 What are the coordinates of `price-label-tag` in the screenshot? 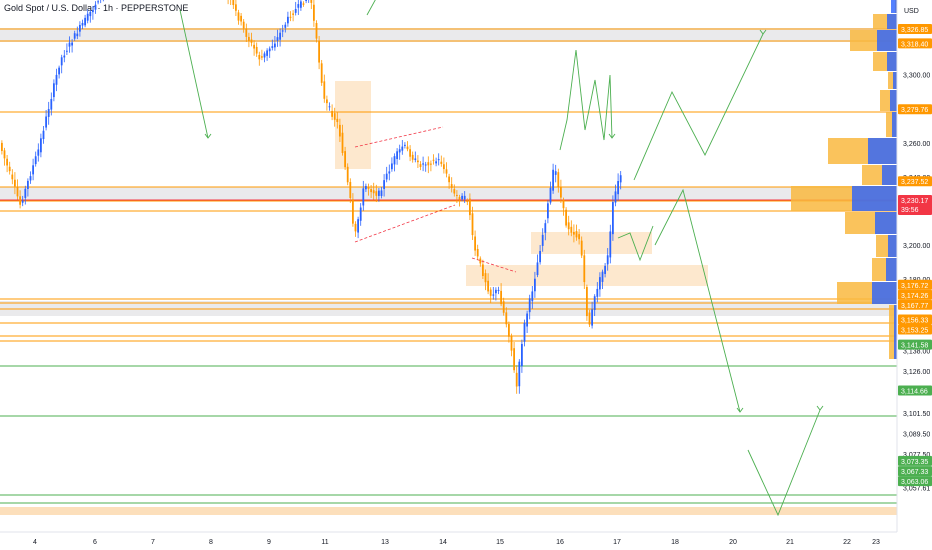 It's located at (915, 471).